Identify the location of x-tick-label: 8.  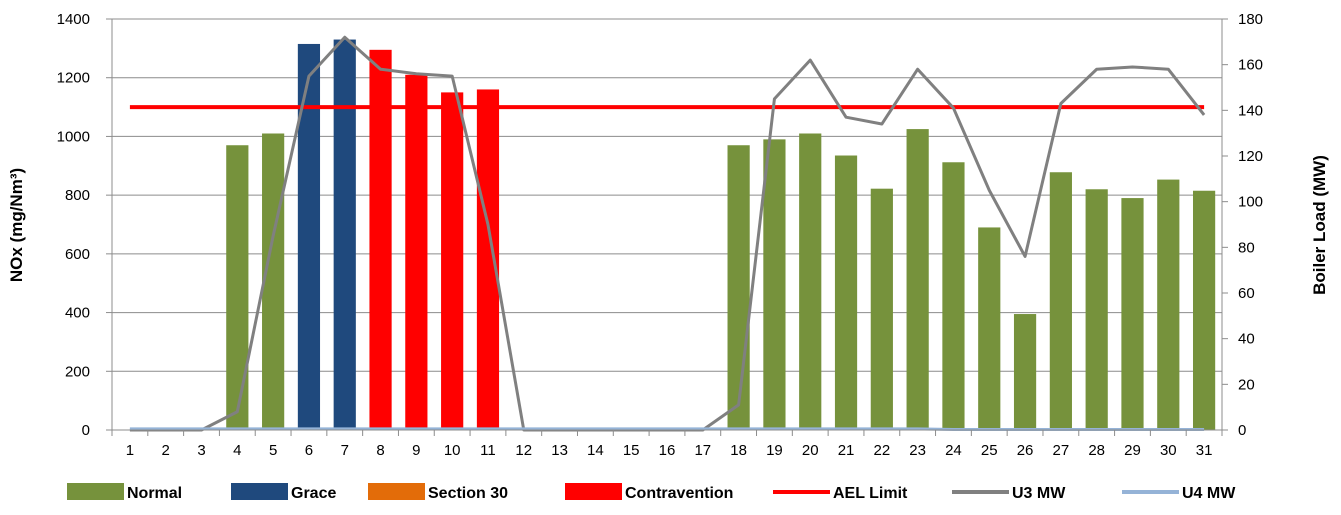
(380, 450).